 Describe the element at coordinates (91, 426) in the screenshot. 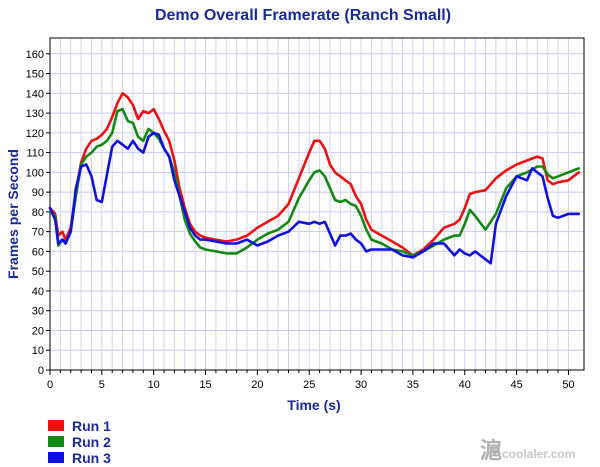

I see `legend-label-run-1: Run 1` at that location.